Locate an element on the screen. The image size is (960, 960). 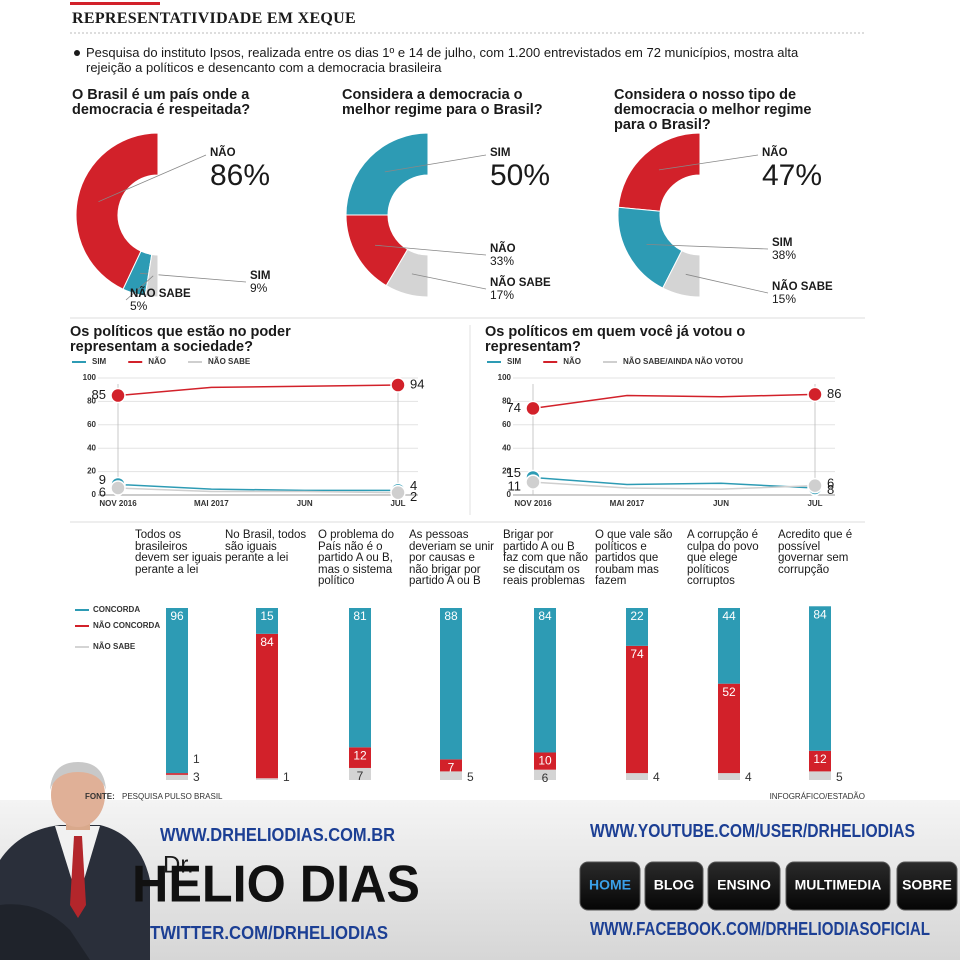
credit: INFOGRÁFICO/ESTADÃO is located at coordinates (817, 796).